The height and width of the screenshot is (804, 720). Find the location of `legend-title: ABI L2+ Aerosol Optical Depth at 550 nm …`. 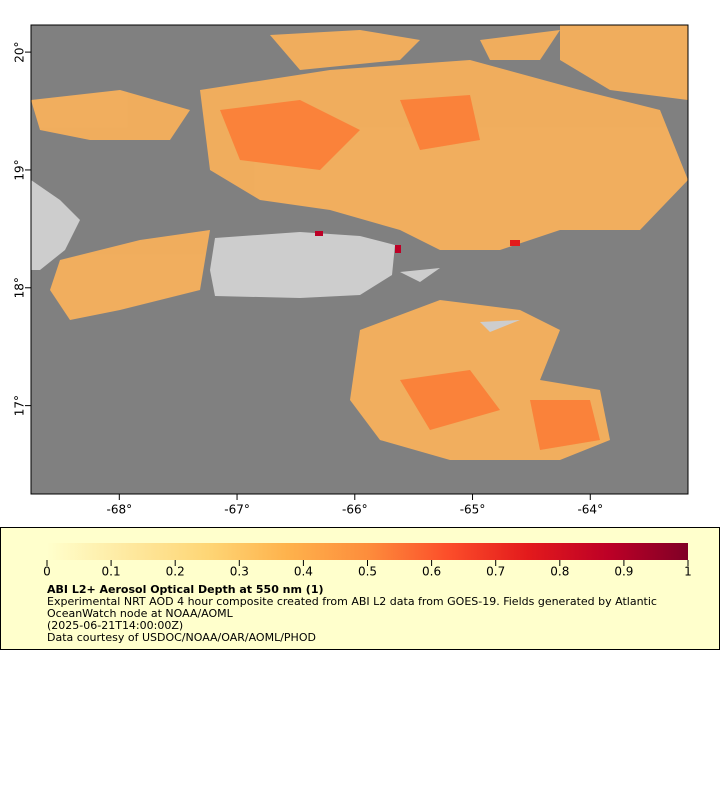

legend-title: ABI L2+ Aerosol Optical Depth at 550 nm … is located at coordinates (185, 589).